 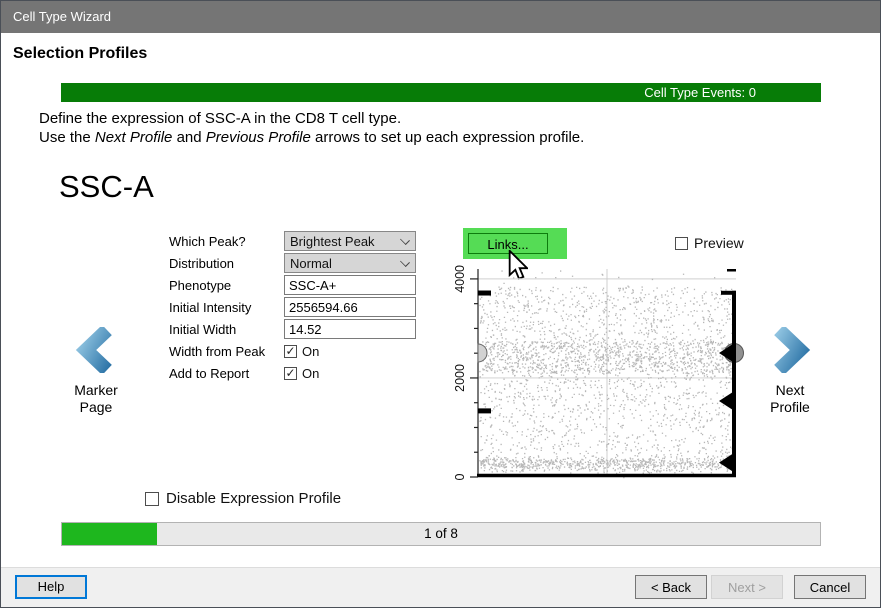 I want to click on chevron-right-icon, so click(x=792, y=350).